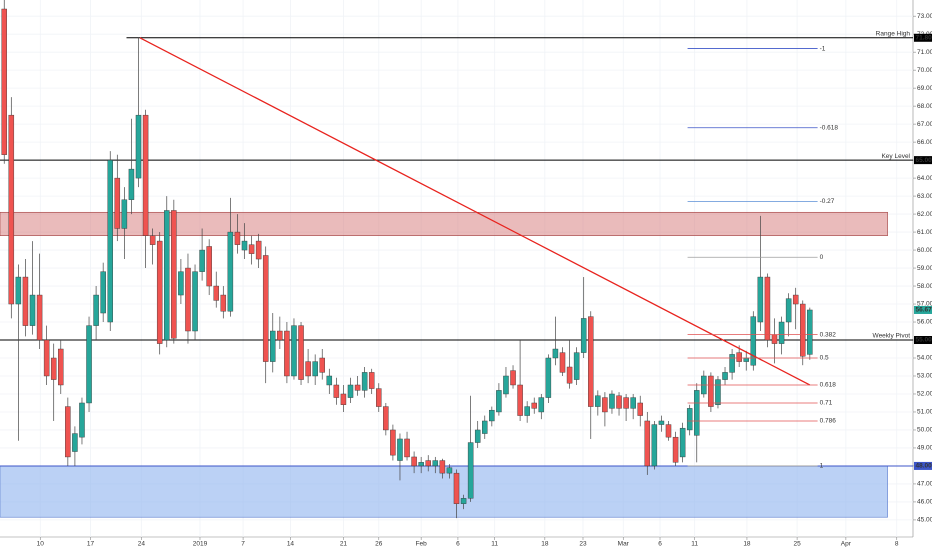 The image size is (932, 550). I want to click on level-name: Key Level, so click(895, 156).